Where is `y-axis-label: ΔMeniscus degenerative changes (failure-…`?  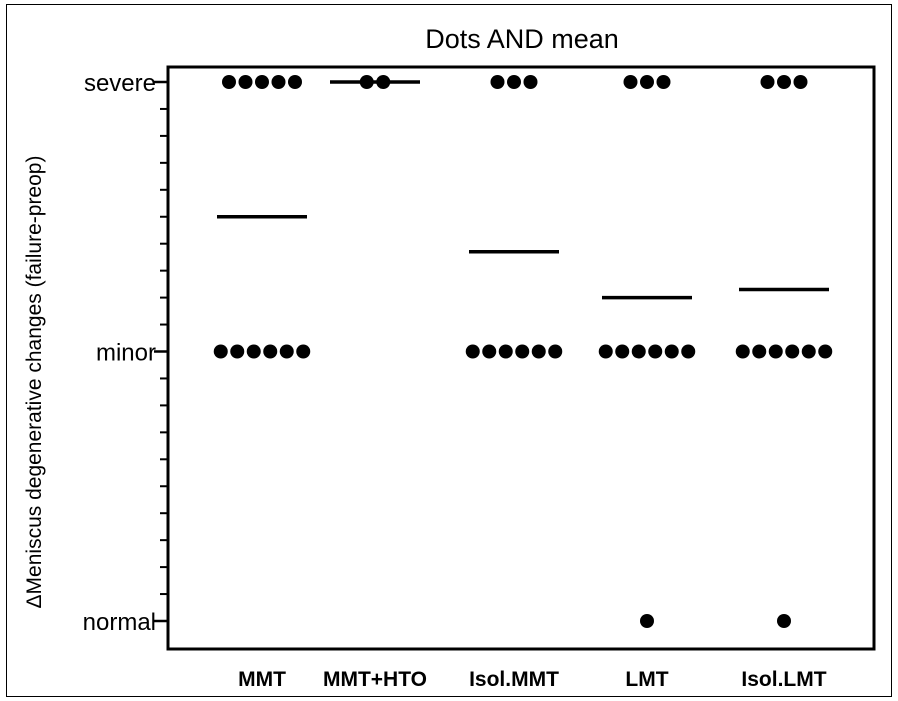 y-axis-label: ΔMeniscus degenerative changes (failure-… is located at coordinates (34, 382).